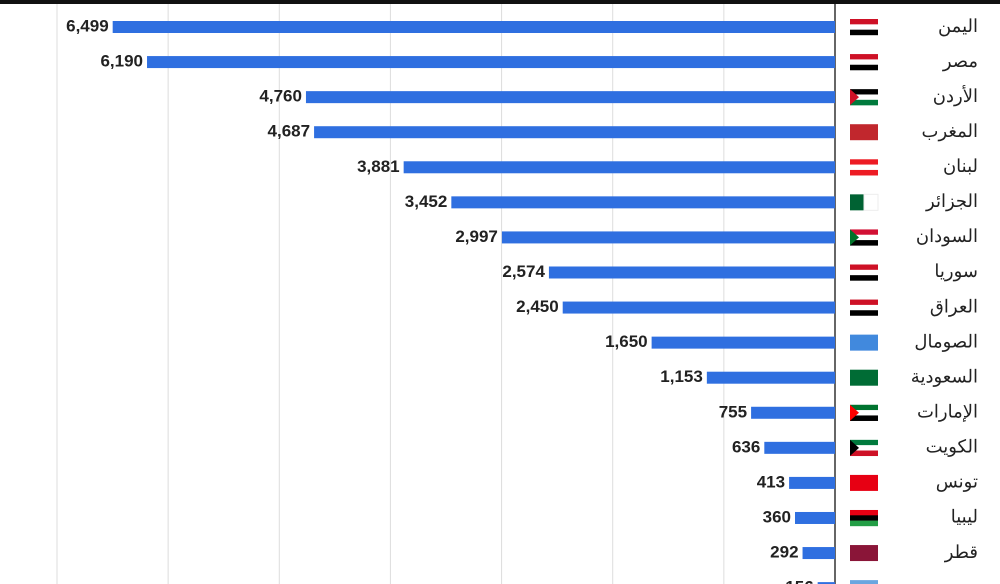 The image size is (1000, 584). Describe the element at coordinates (950, 131) in the screenshot. I see `category-label: المغرب` at that location.